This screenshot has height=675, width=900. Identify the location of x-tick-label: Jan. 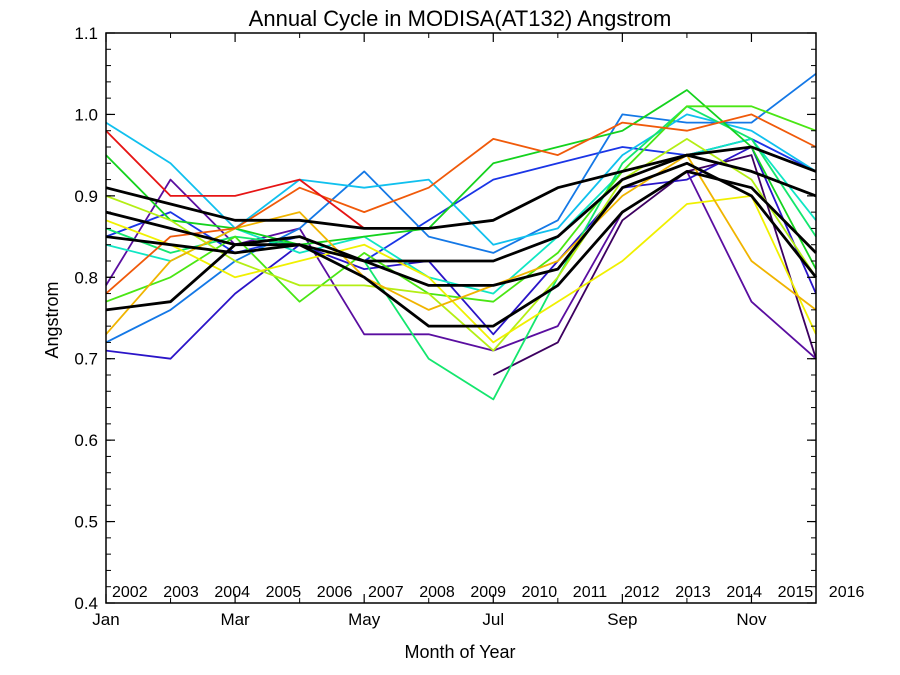
(105, 619).